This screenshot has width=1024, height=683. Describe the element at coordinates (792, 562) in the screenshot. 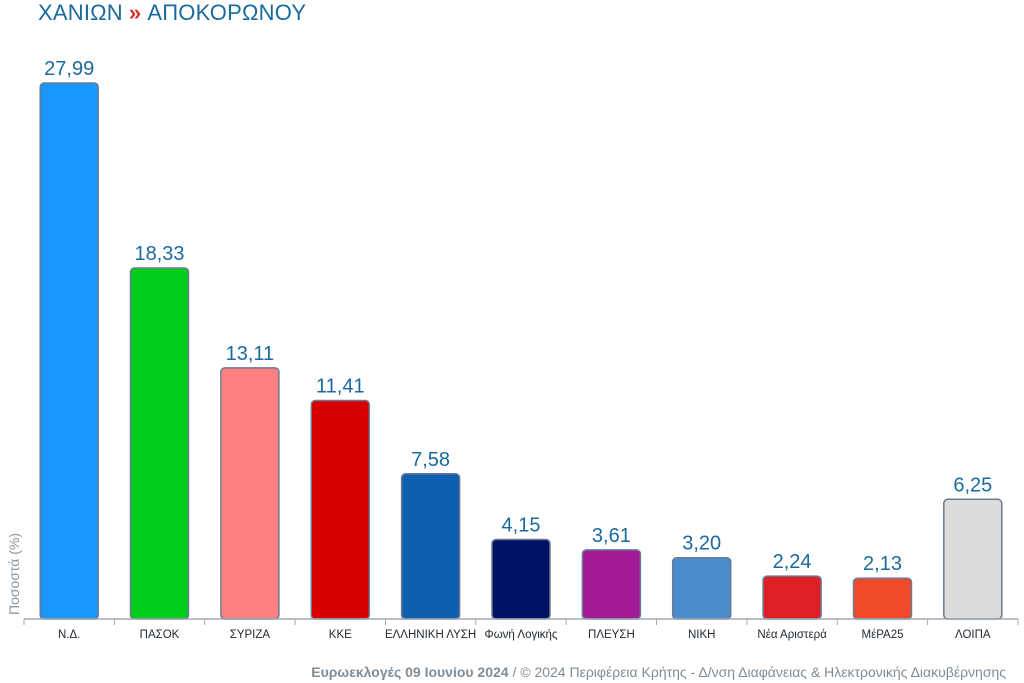

I see `value-label-8: 2,24` at that location.